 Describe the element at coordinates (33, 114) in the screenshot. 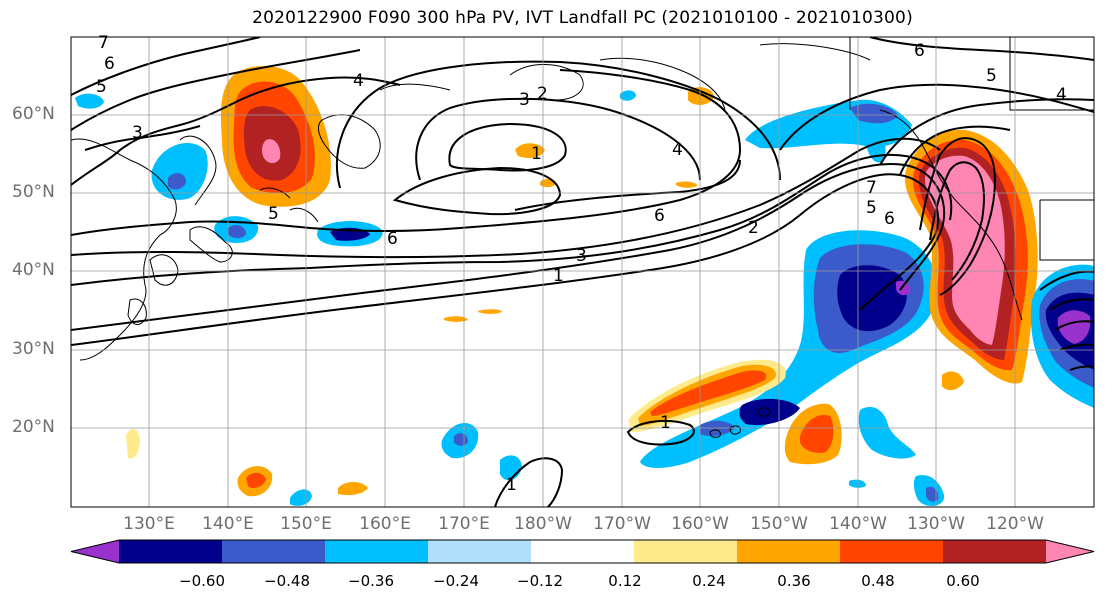

I see `lat-label: 60°N` at that location.